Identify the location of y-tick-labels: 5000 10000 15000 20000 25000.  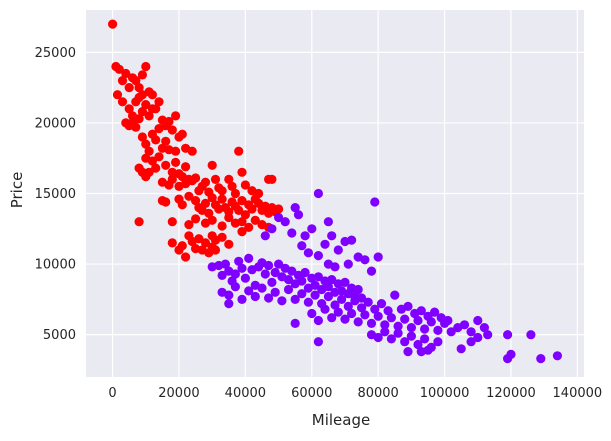
(55, 194).